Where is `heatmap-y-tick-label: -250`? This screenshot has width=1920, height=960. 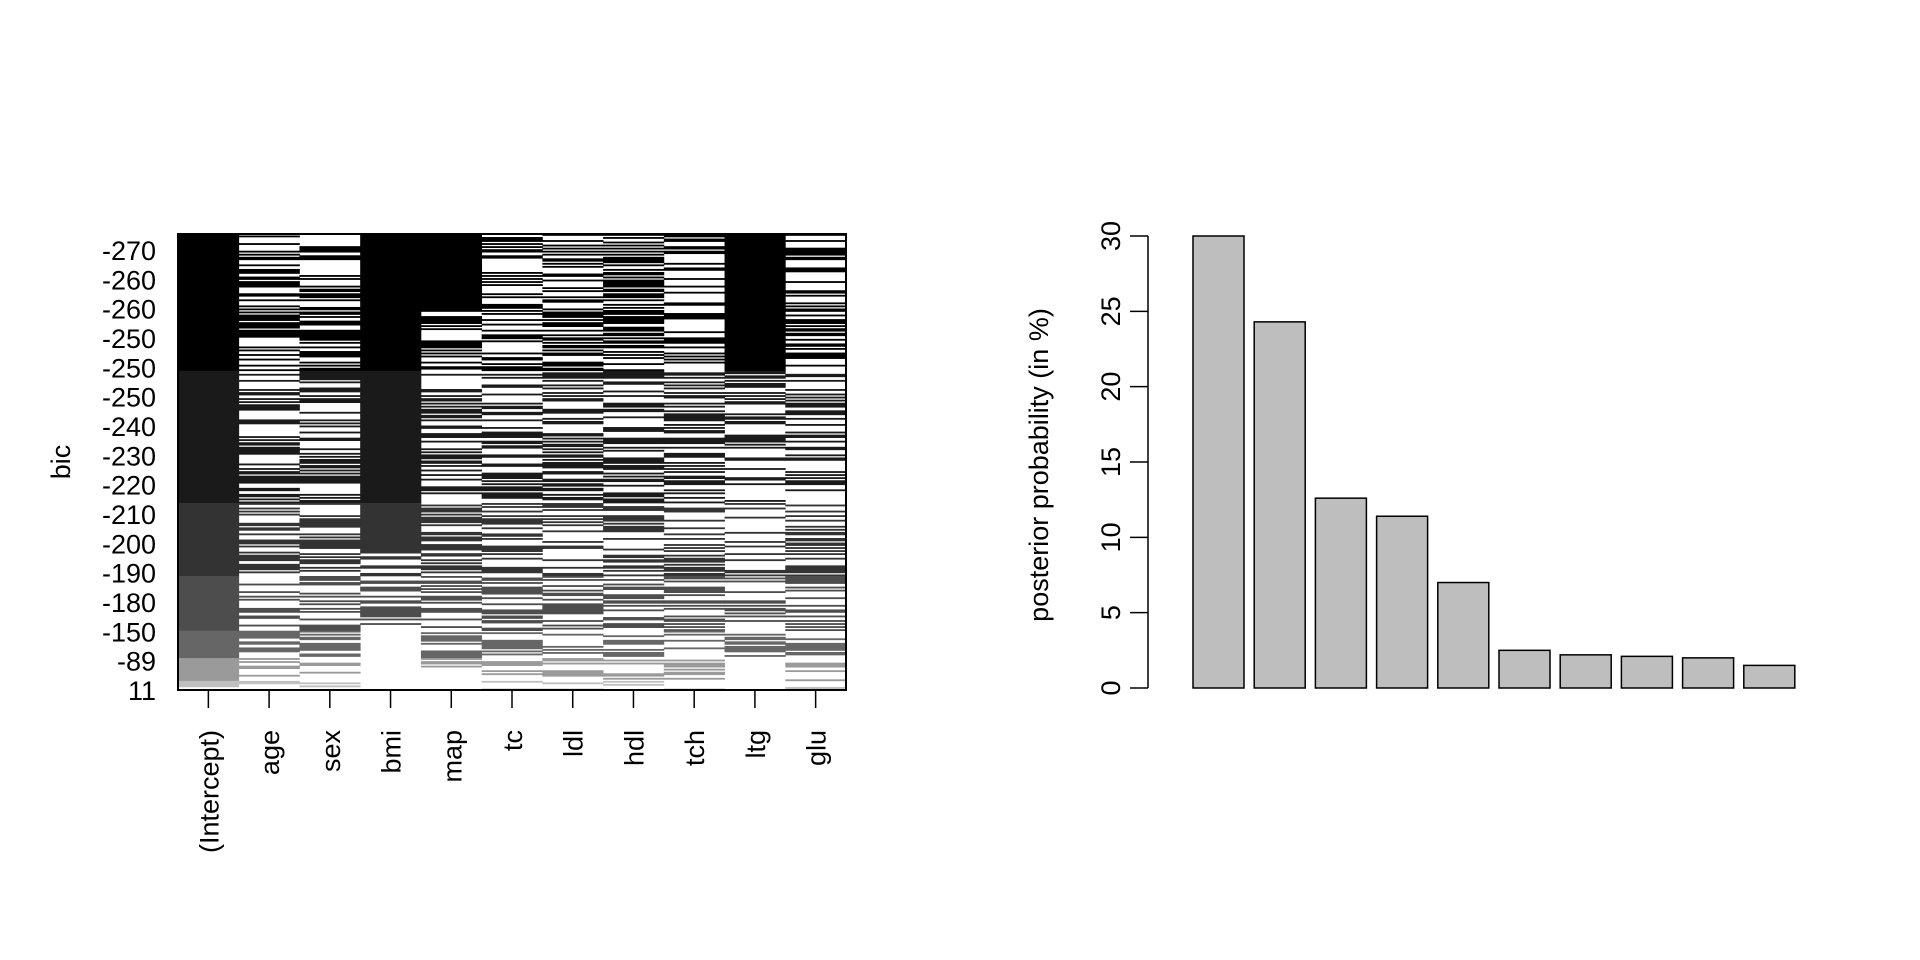 heatmap-y-tick-label: -250 is located at coordinates (129, 398).